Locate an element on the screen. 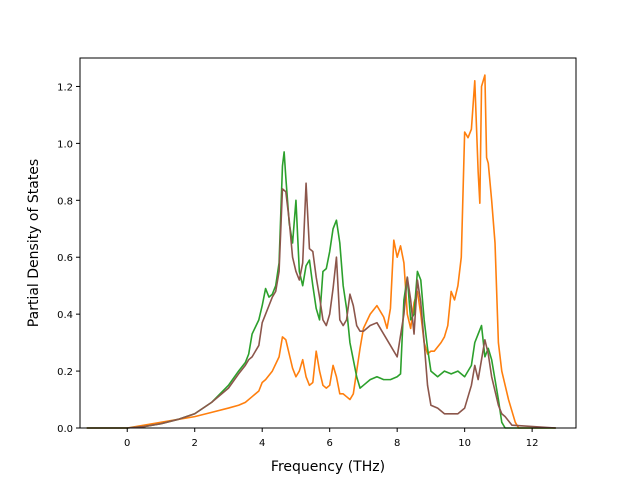 Image resolution: width=640 pixels, height=480 pixels. y-tick-label: 0.2 is located at coordinates (65, 372).